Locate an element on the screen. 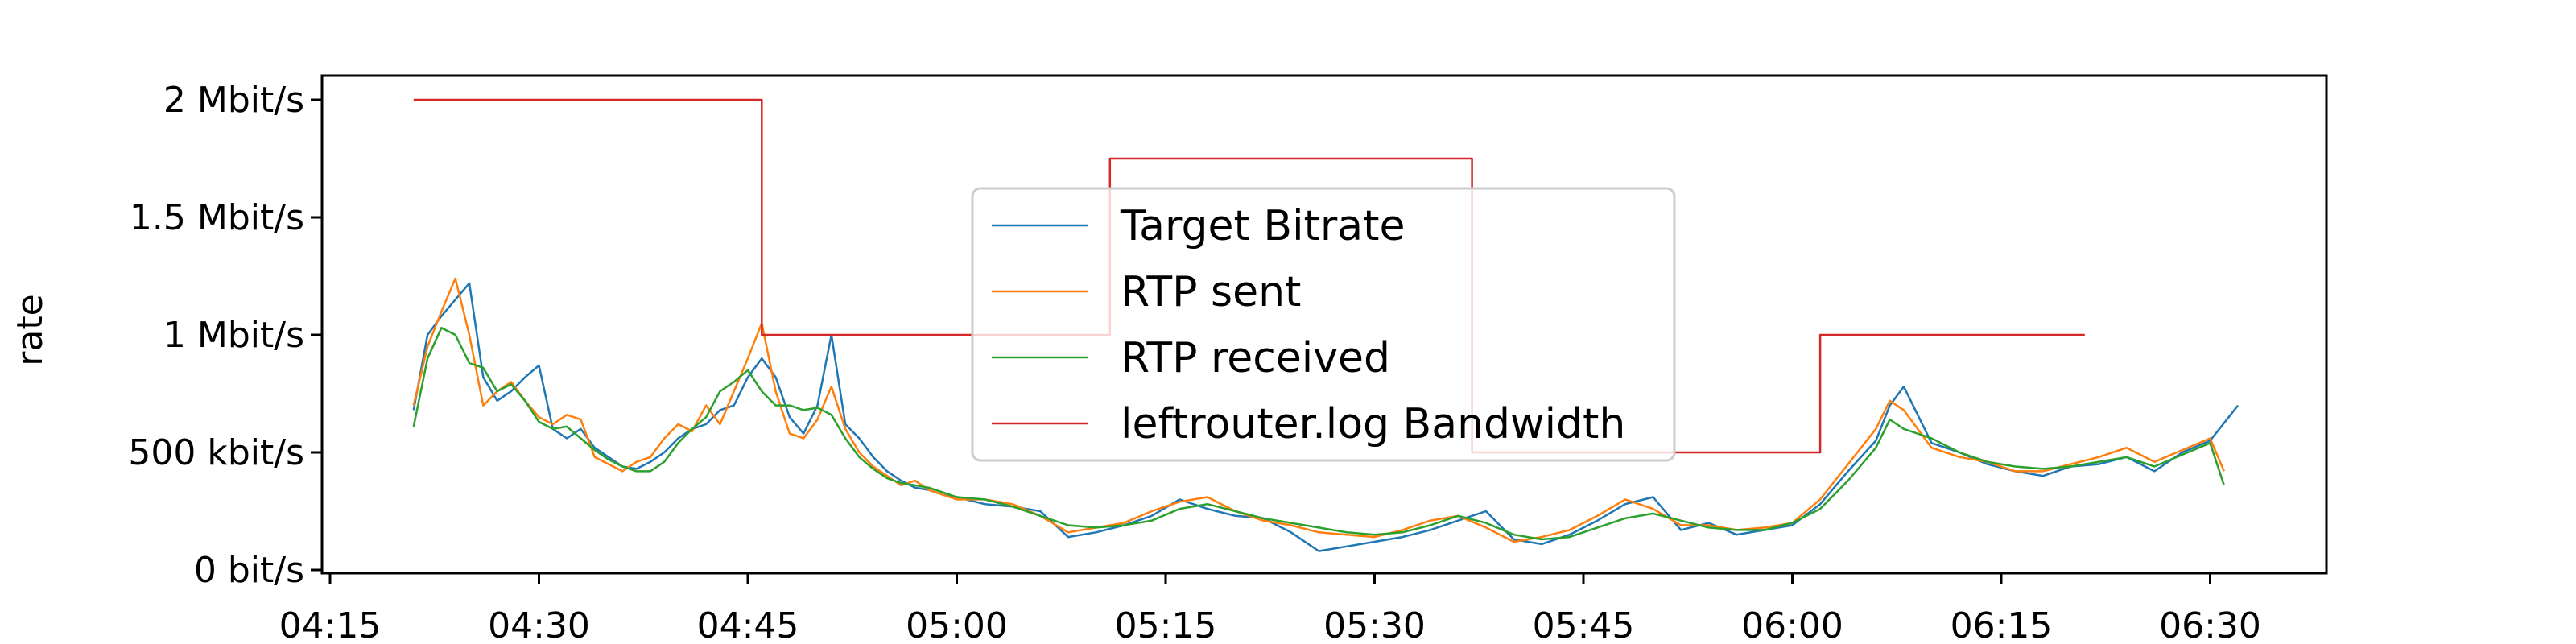 This screenshot has width=2576, height=644. x-tick-label: 05:15 is located at coordinates (1166, 624).